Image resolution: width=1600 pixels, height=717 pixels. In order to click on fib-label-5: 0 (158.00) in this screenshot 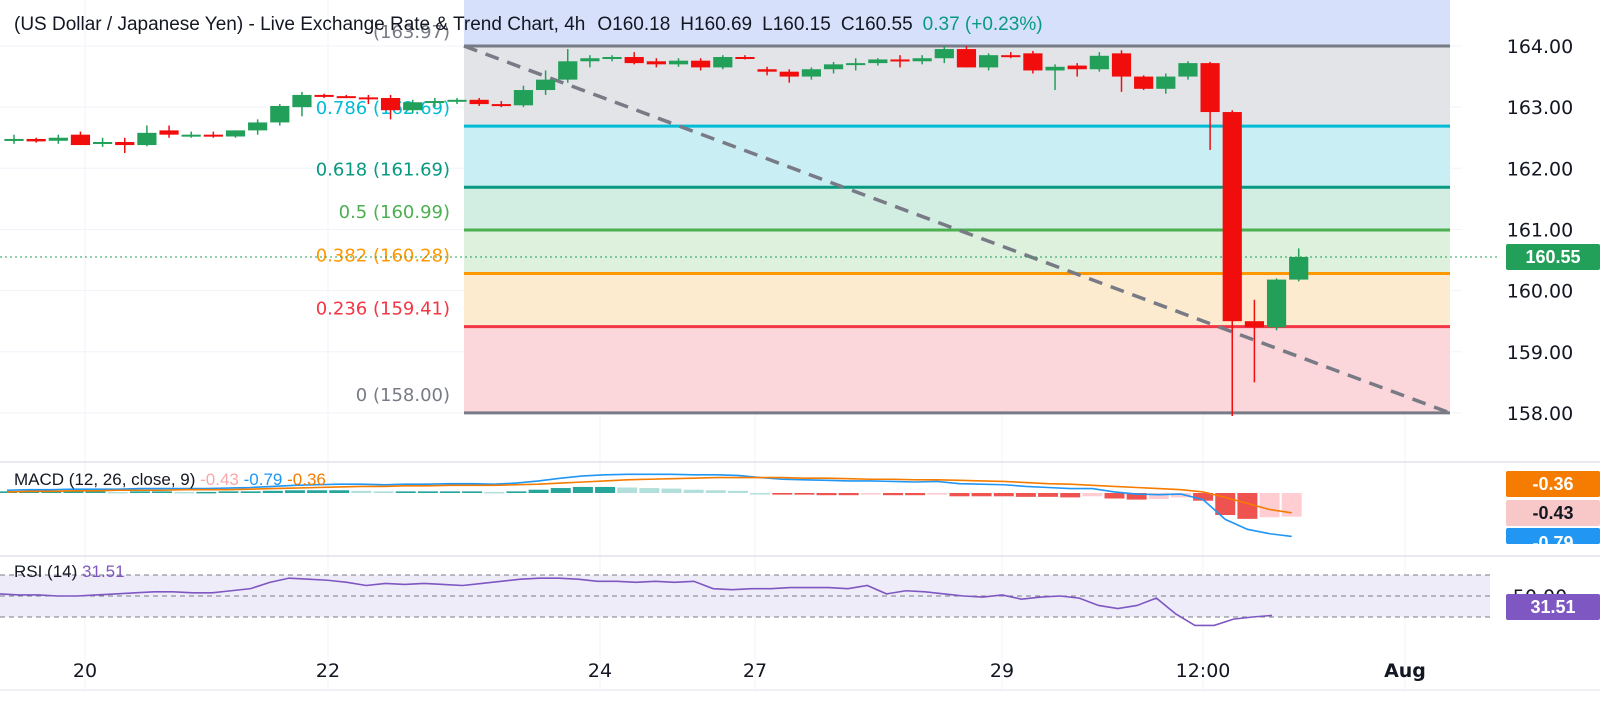, I will do `click(403, 395)`.